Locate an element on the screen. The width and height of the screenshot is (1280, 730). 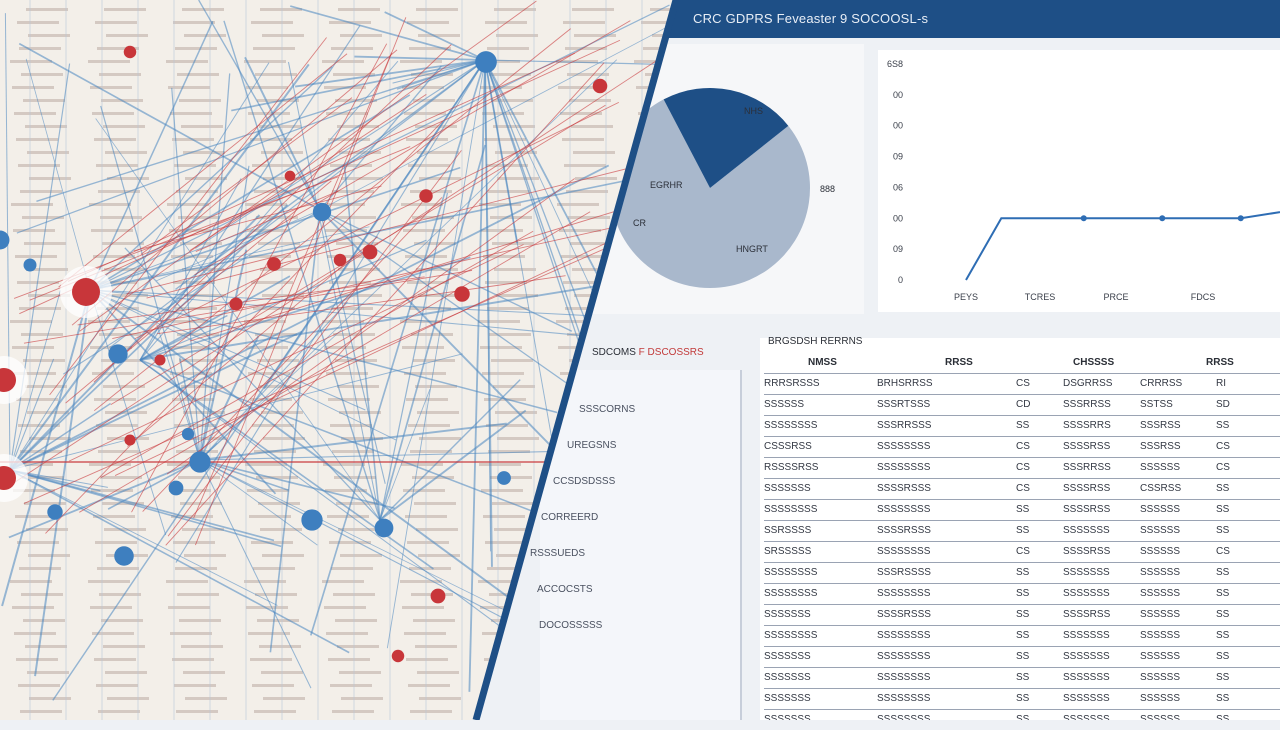
column-header: NMSS is located at coordinates (822, 362).